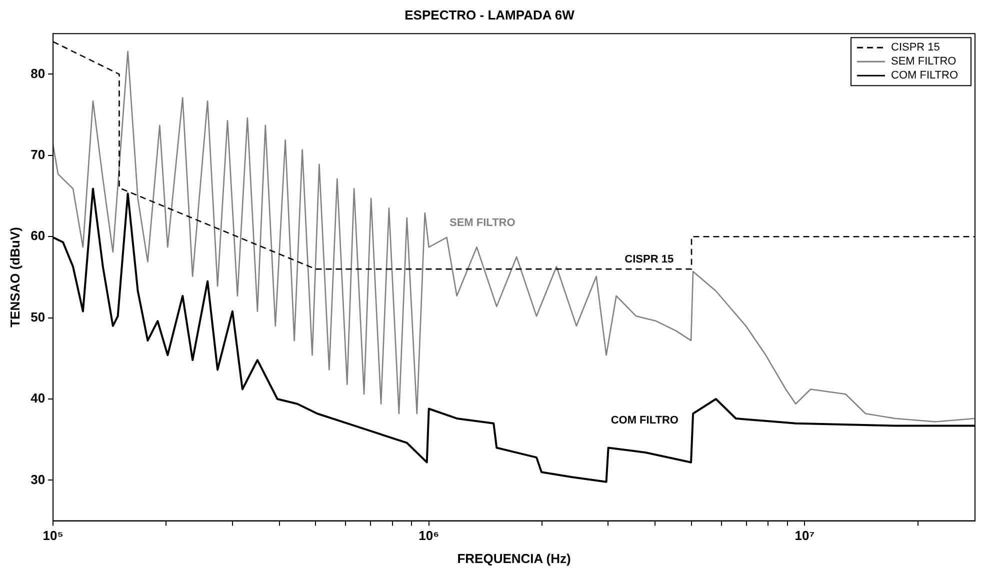 The height and width of the screenshot is (571, 981). Describe the element at coordinates (915, 48) in the screenshot. I see `legend-label: CISPR 15` at that location.